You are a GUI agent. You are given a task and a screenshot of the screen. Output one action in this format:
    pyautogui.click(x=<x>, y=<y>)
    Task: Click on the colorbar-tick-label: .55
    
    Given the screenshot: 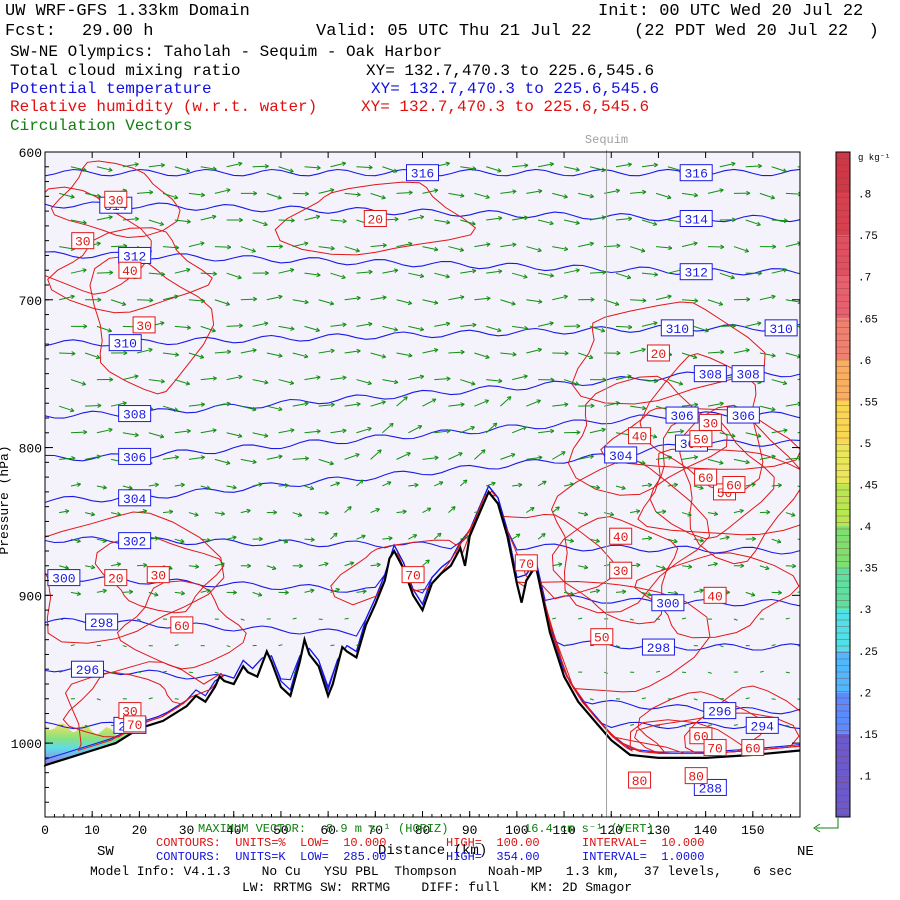 What is the action you would take?
    pyautogui.click(x=868, y=403)
    